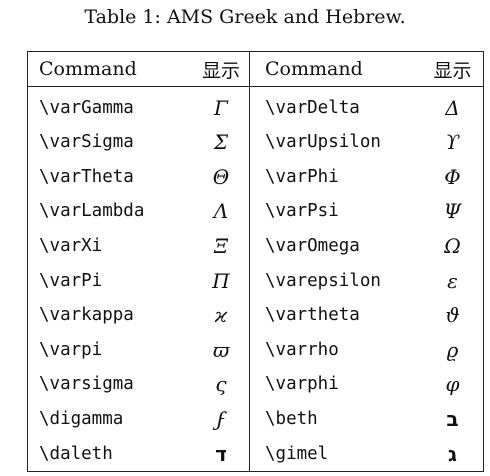  Describe the element at coordinates (221, 315) in the screenshot. I see `symbol-cell: ϰ` at that location.